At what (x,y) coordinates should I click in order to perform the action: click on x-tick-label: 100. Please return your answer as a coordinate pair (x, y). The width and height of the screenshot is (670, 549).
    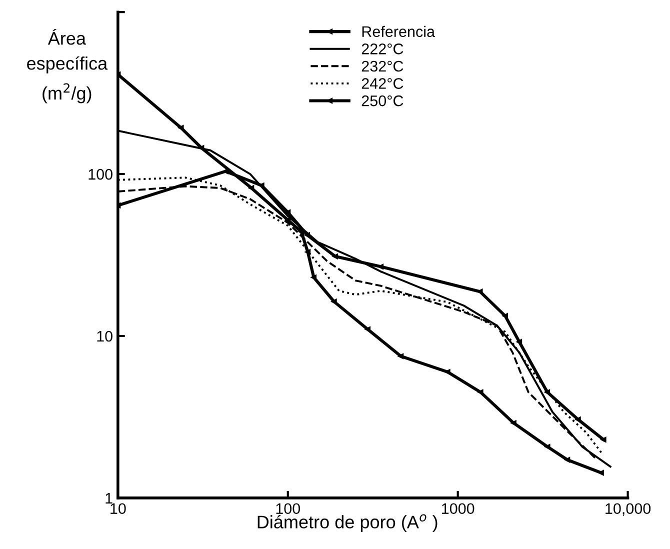
    Looking at the image, I should click on (288, 508).